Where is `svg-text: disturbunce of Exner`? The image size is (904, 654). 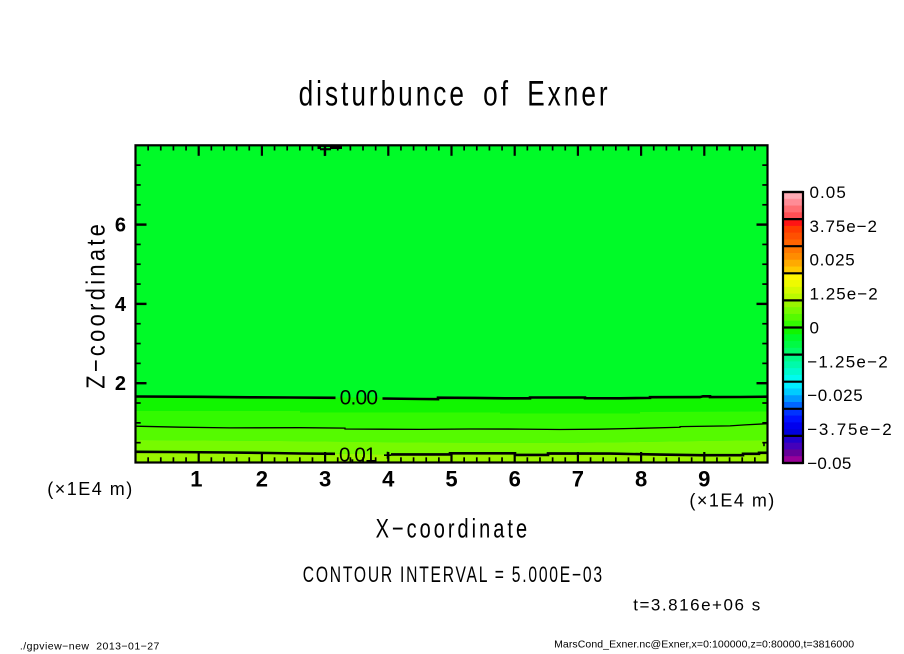
svg-text: disturbunce of Exner is located at coordinates (455, 94).